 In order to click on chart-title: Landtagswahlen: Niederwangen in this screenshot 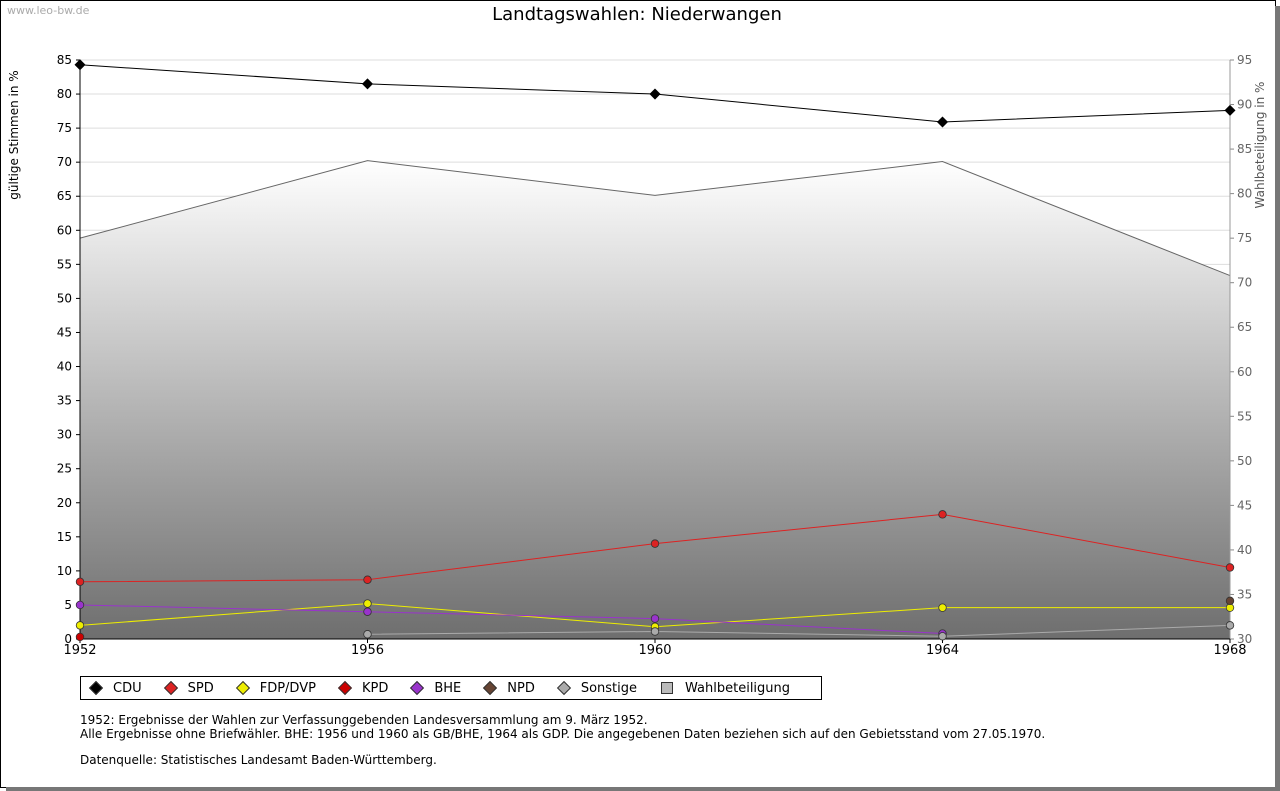, I will do `click(637, 14)`.